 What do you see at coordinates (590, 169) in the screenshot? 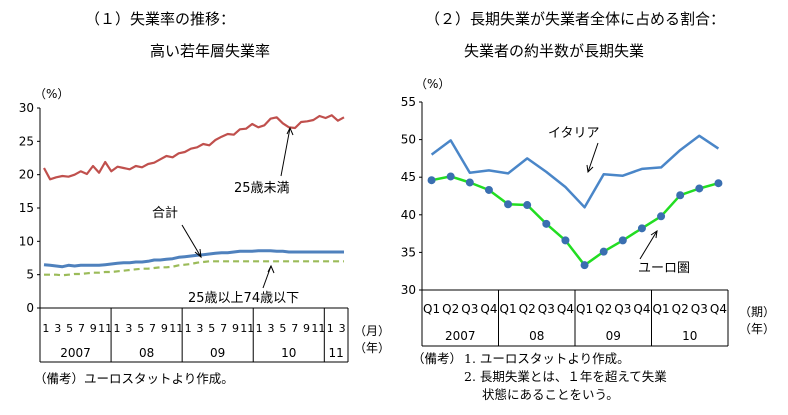
I see `chart2-arrowhead-italy` at bounding box center [590, 169].